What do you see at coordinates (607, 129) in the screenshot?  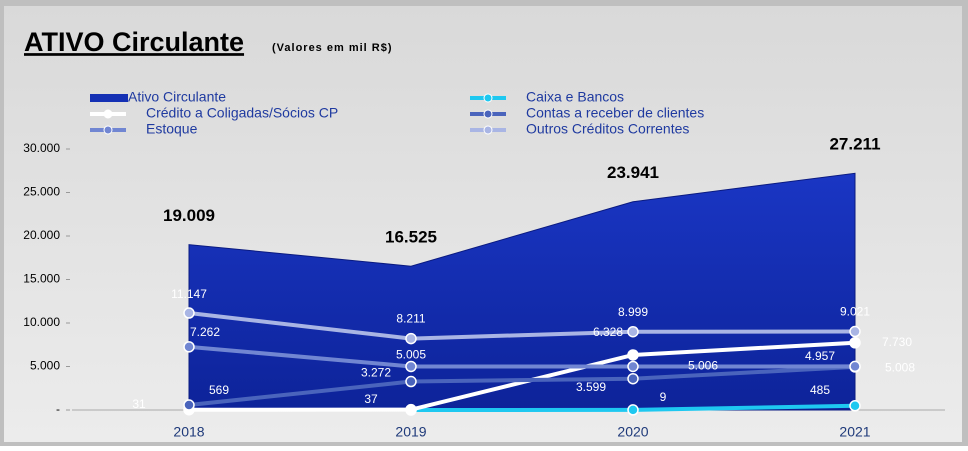 I see `legend-label: Outros Créditos Correntes` at bounding box center [607, 129].